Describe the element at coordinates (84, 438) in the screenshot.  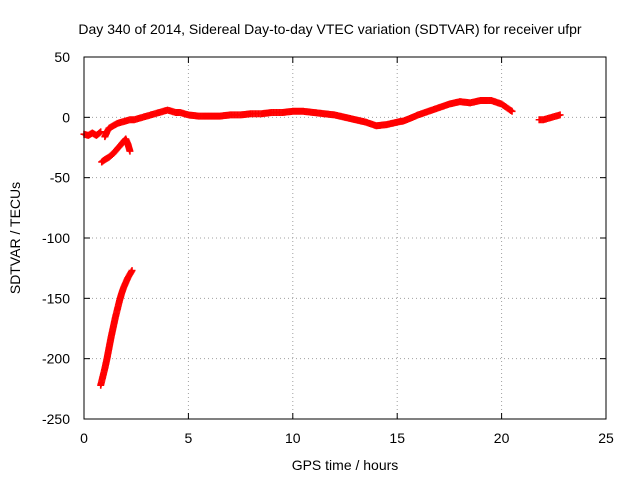
I see `x-tick-label: 0` at that location.